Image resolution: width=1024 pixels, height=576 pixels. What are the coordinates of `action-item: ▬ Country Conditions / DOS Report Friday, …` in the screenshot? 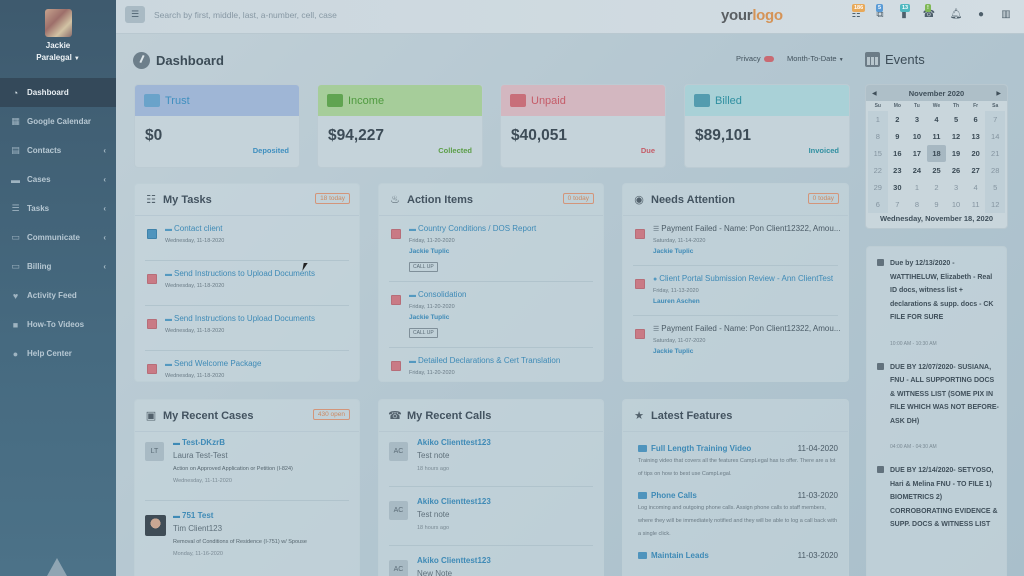 It's located at (491, 252).